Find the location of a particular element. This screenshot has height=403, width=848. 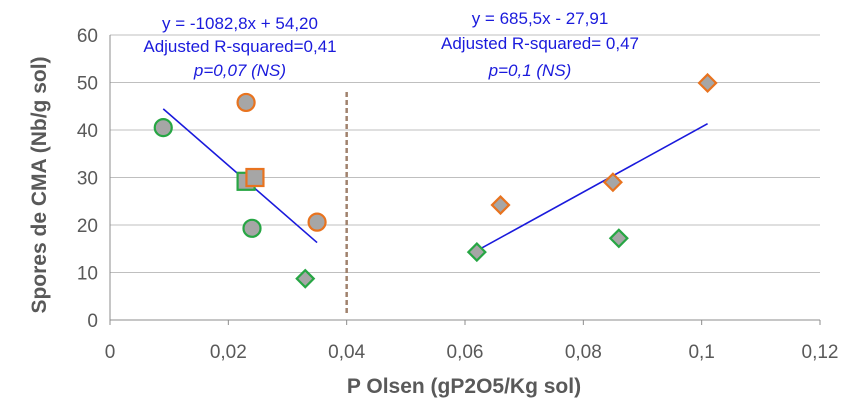

y-tick-labels: 0 10 20 30 40 50 60 is located at coordinates (87, 179).